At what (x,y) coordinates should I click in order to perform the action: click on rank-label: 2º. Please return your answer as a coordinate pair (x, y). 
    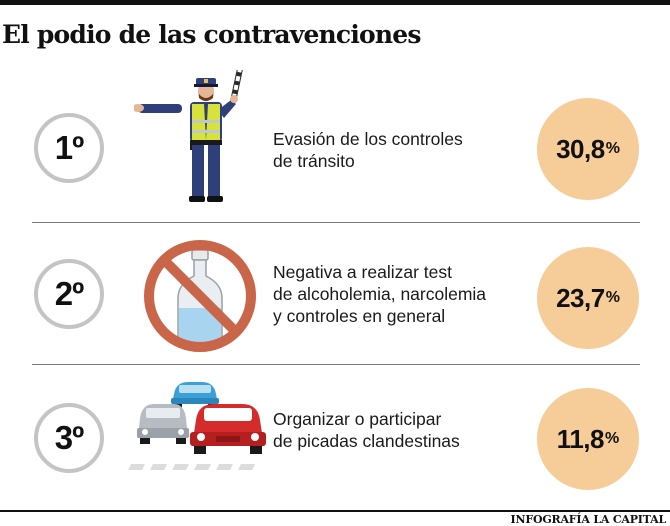
    Looking at the image, I should click on (69, 293).